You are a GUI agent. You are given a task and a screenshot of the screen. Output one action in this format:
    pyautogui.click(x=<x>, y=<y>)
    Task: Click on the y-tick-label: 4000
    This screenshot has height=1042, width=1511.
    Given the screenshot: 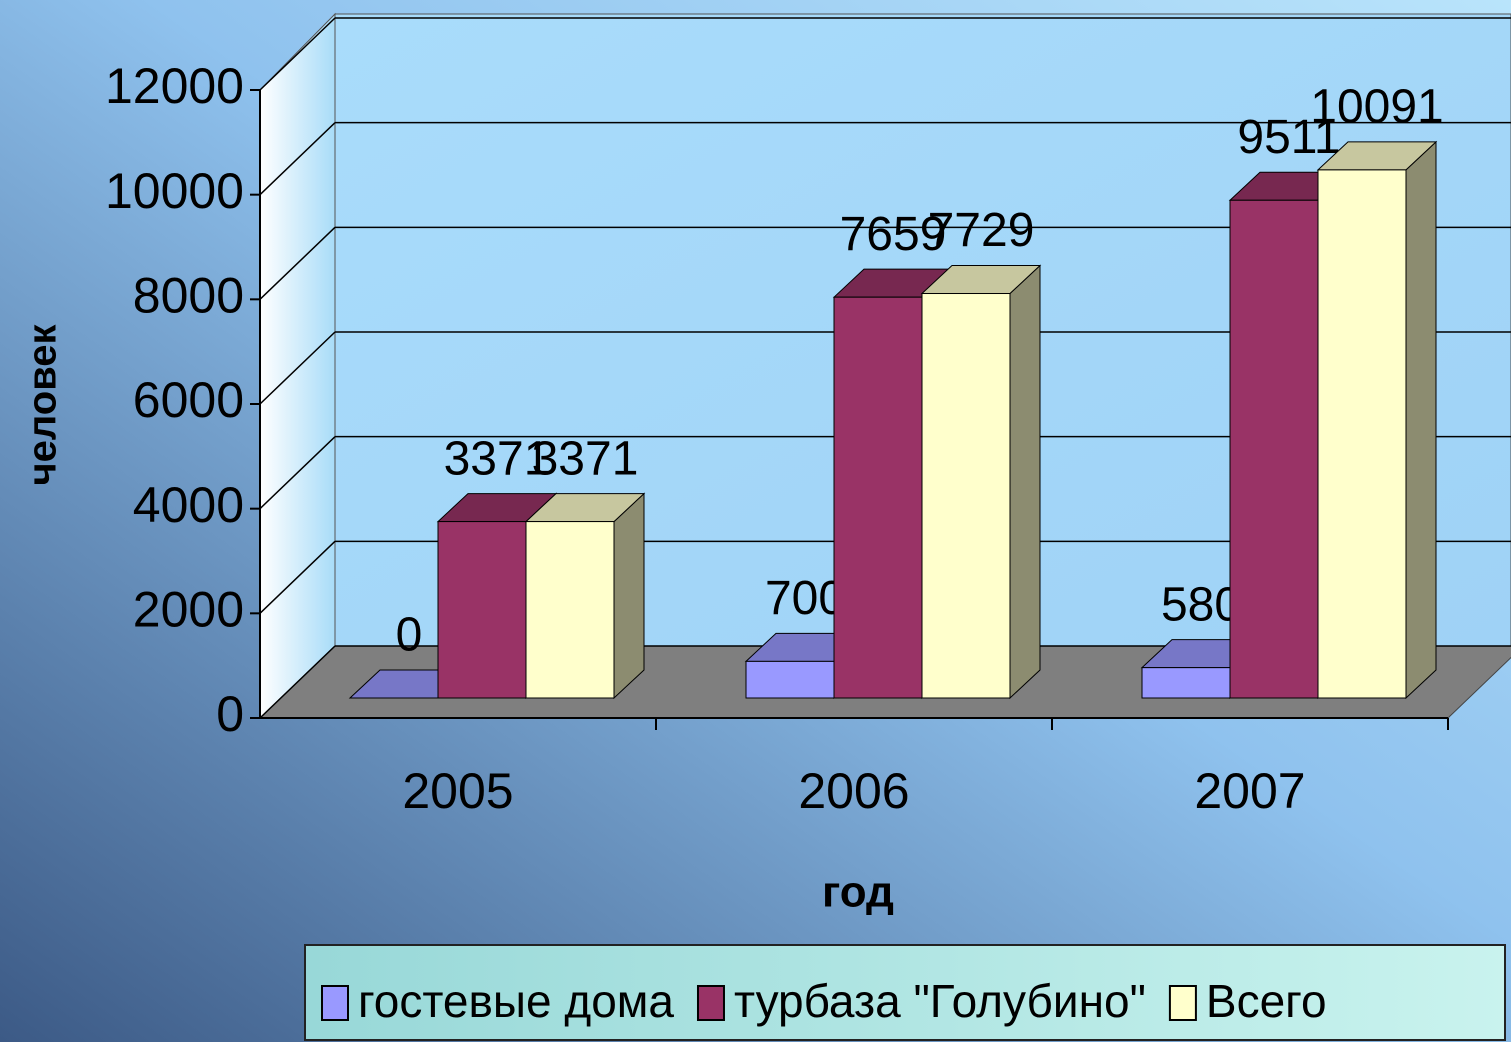 What is the action you would take?
    pyautogui.click(x=188, y=505)
    